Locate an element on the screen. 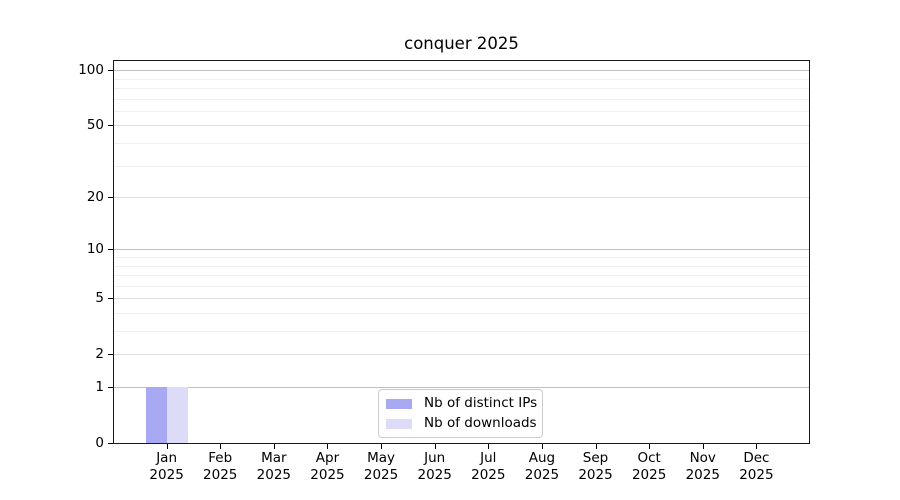 The height and width of the screenshot is (500, 900). legend-item-downloads: Nb of downloads is located at coordinates (461, 423).